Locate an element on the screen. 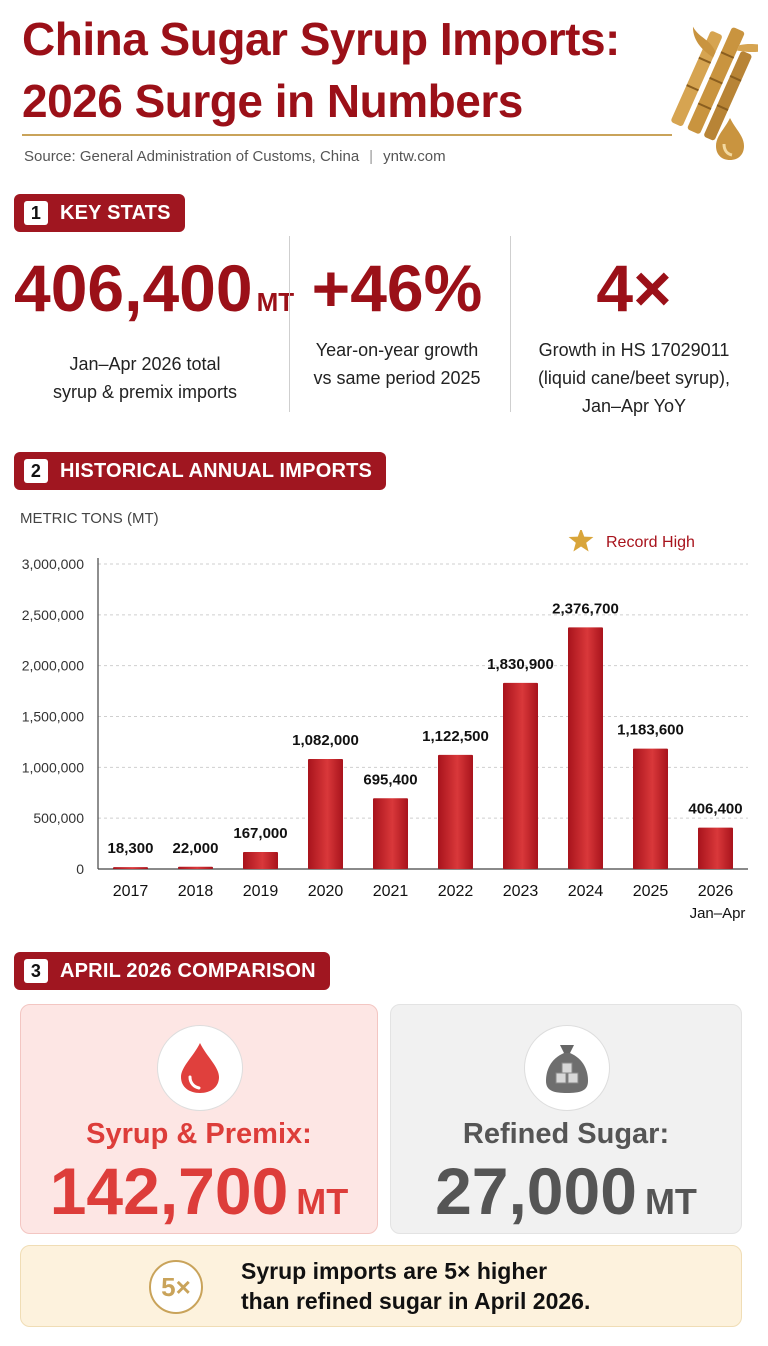 The image size is (768, 1346). syrup-premix-card: Syrup & Premix: 142,700 MT is located at coordinates (199, 1119).